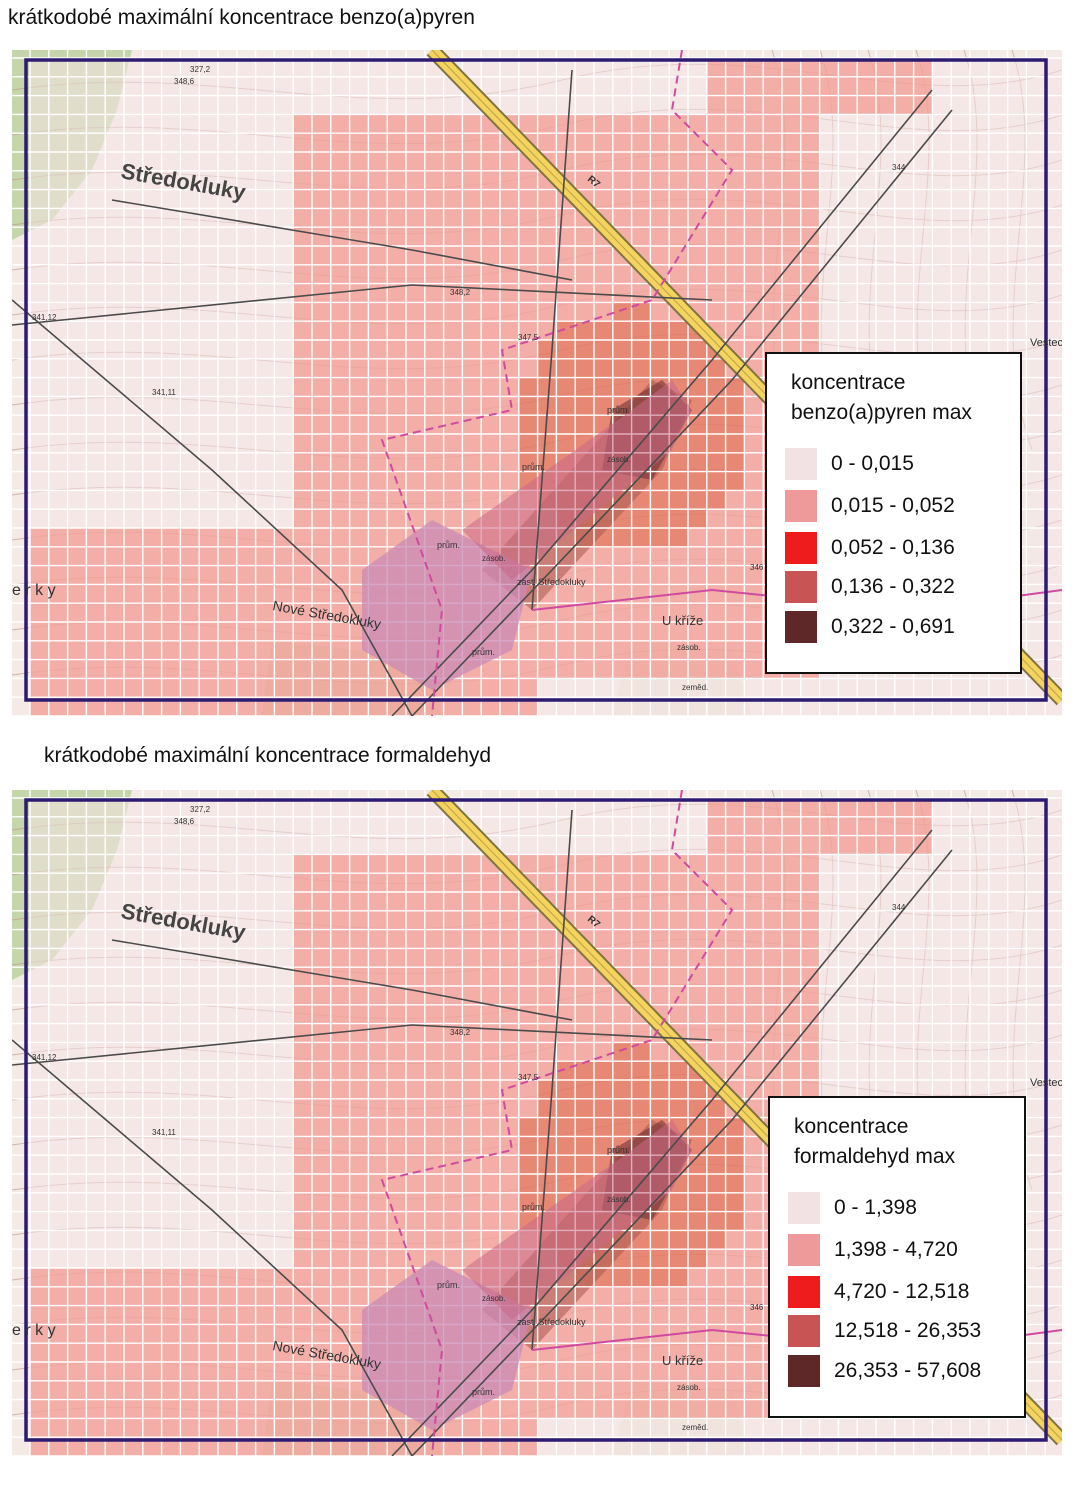 The image size is (1083, 1500). What do you see at coordinates (896, 1249) in the screenshot?
I see `legend-label: 1,398 - 4,720` at bounding box center [896, 1249].